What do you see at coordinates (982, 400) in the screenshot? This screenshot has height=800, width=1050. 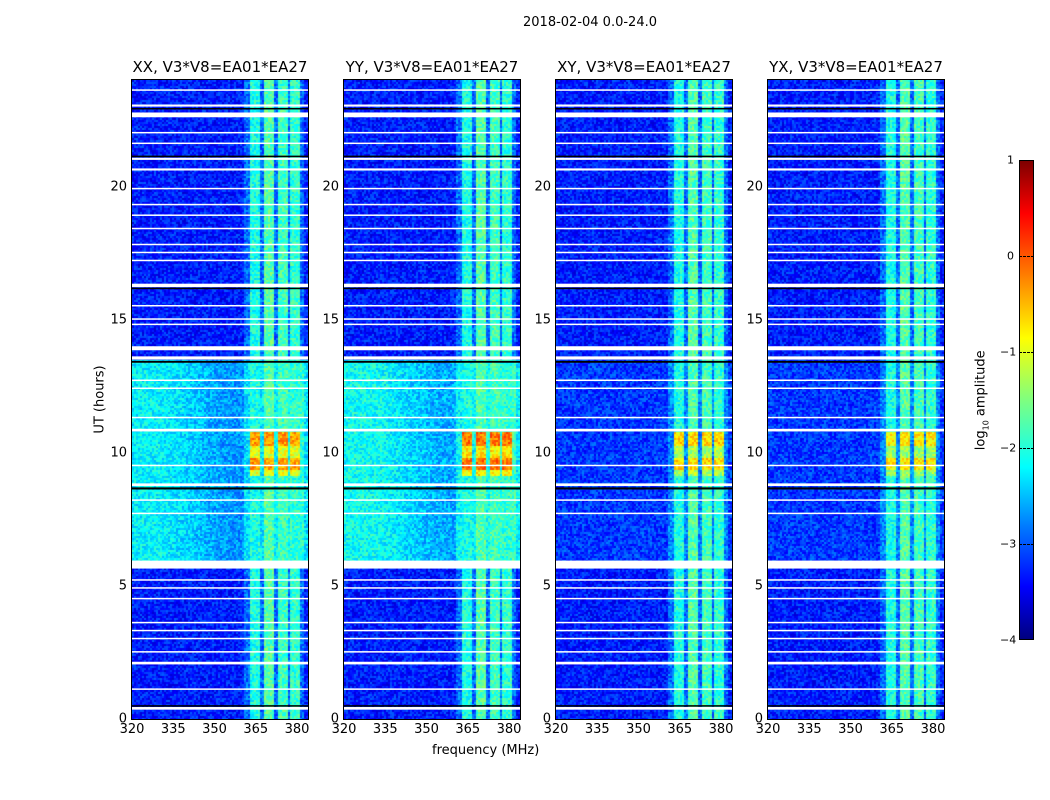 I see `colorbar-label: log10 amplitude` at bounding box center [982, 400].